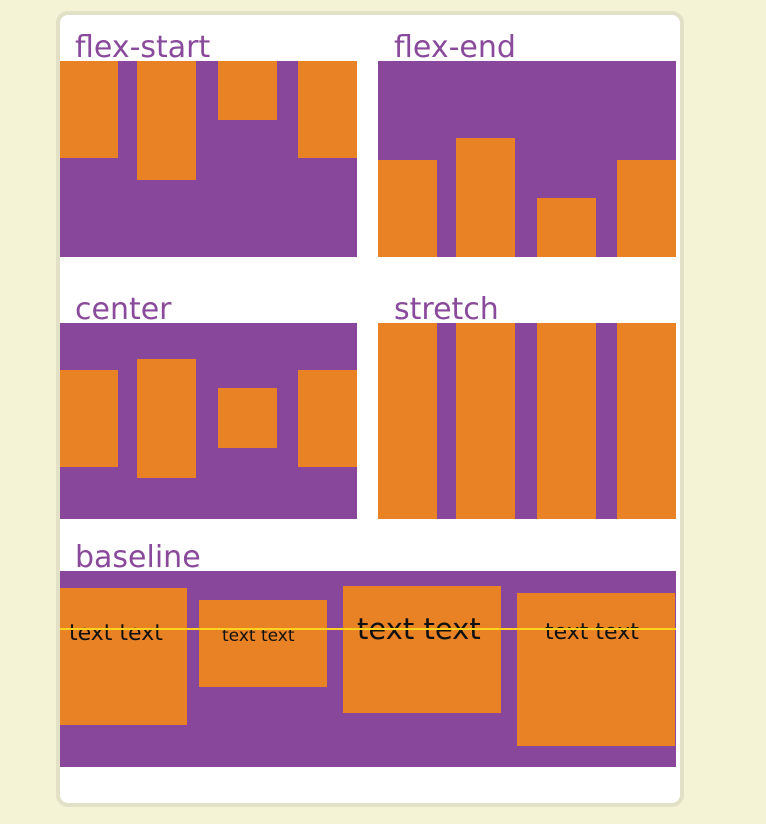 The width and height of the screenshot is (766, 824). I want to click on baseline-item-2: text text, so click(263, 643).